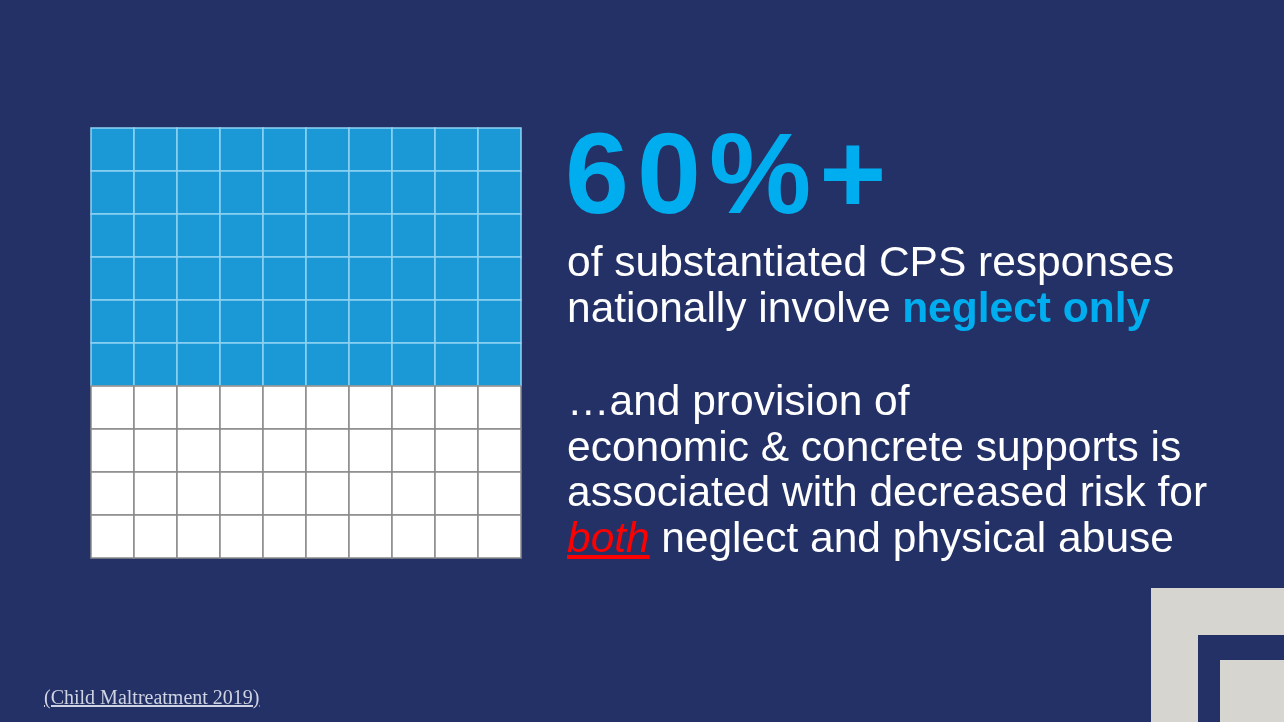  What do you see at coordinates (730, 173) in the screenshot?
I see `data-label: 60%+` at bounding box center [730, 173].